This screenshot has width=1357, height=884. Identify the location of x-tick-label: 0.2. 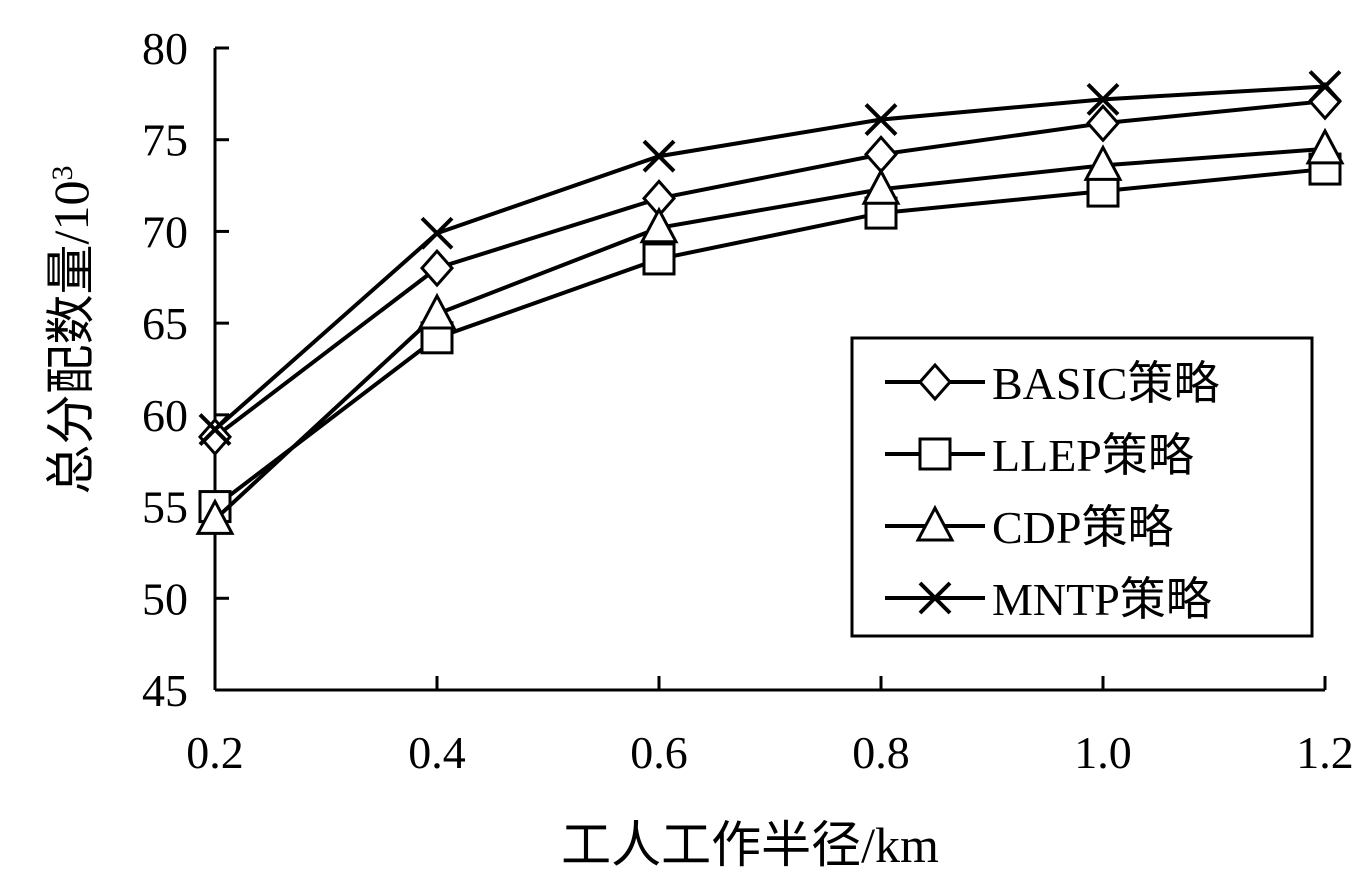
(215, 752).